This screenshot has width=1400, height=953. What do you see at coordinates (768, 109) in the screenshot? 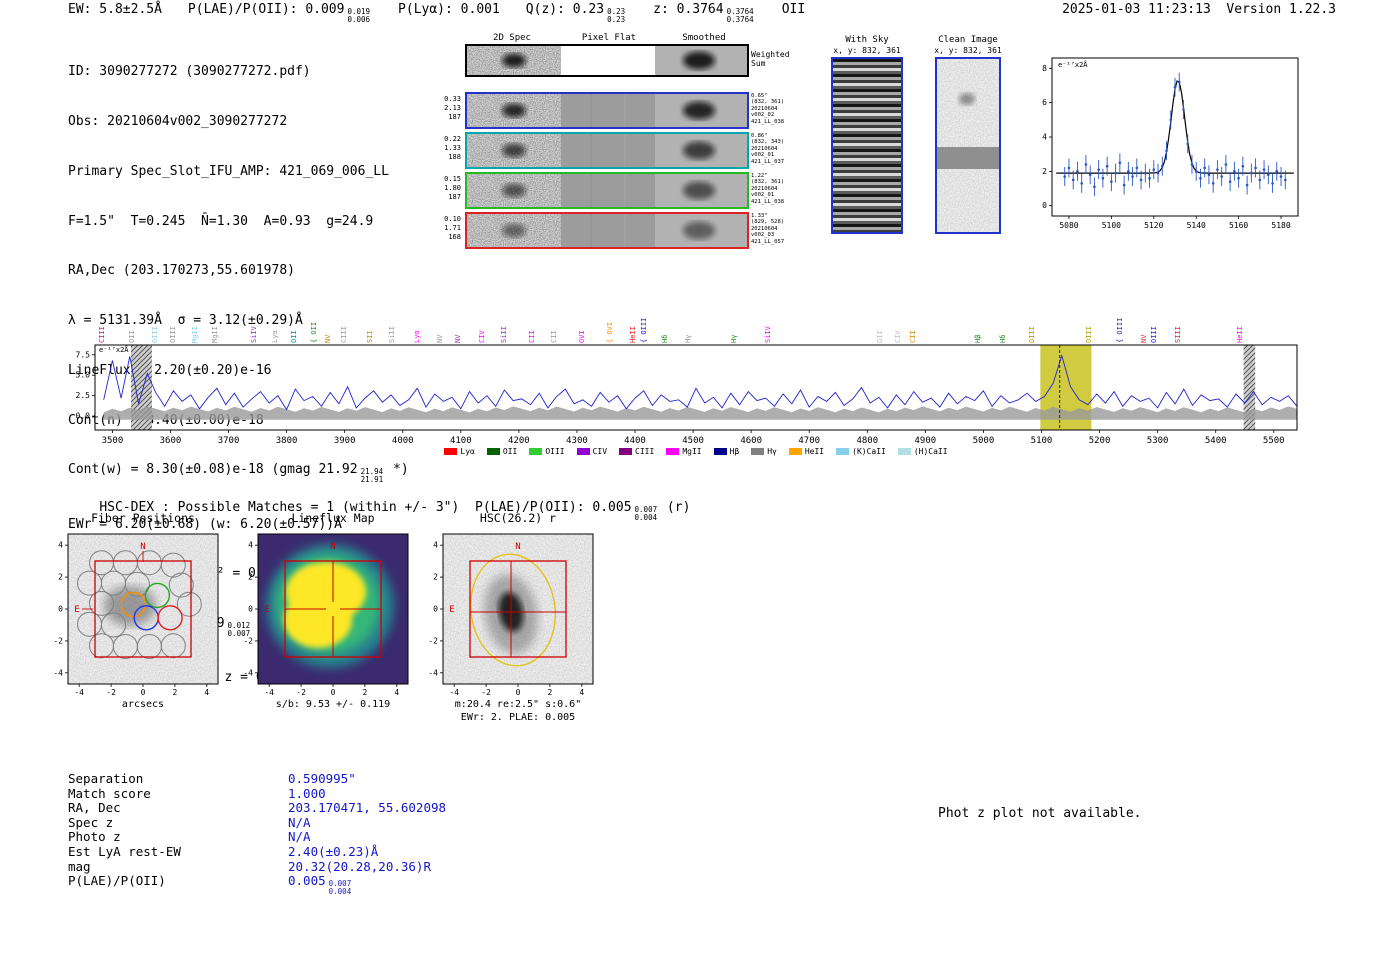
I see `spec2d-fiber-annotation: 0.65" (832, 361) 20210604 v002_02 421_LL_038` at bounding box center [768, 109].